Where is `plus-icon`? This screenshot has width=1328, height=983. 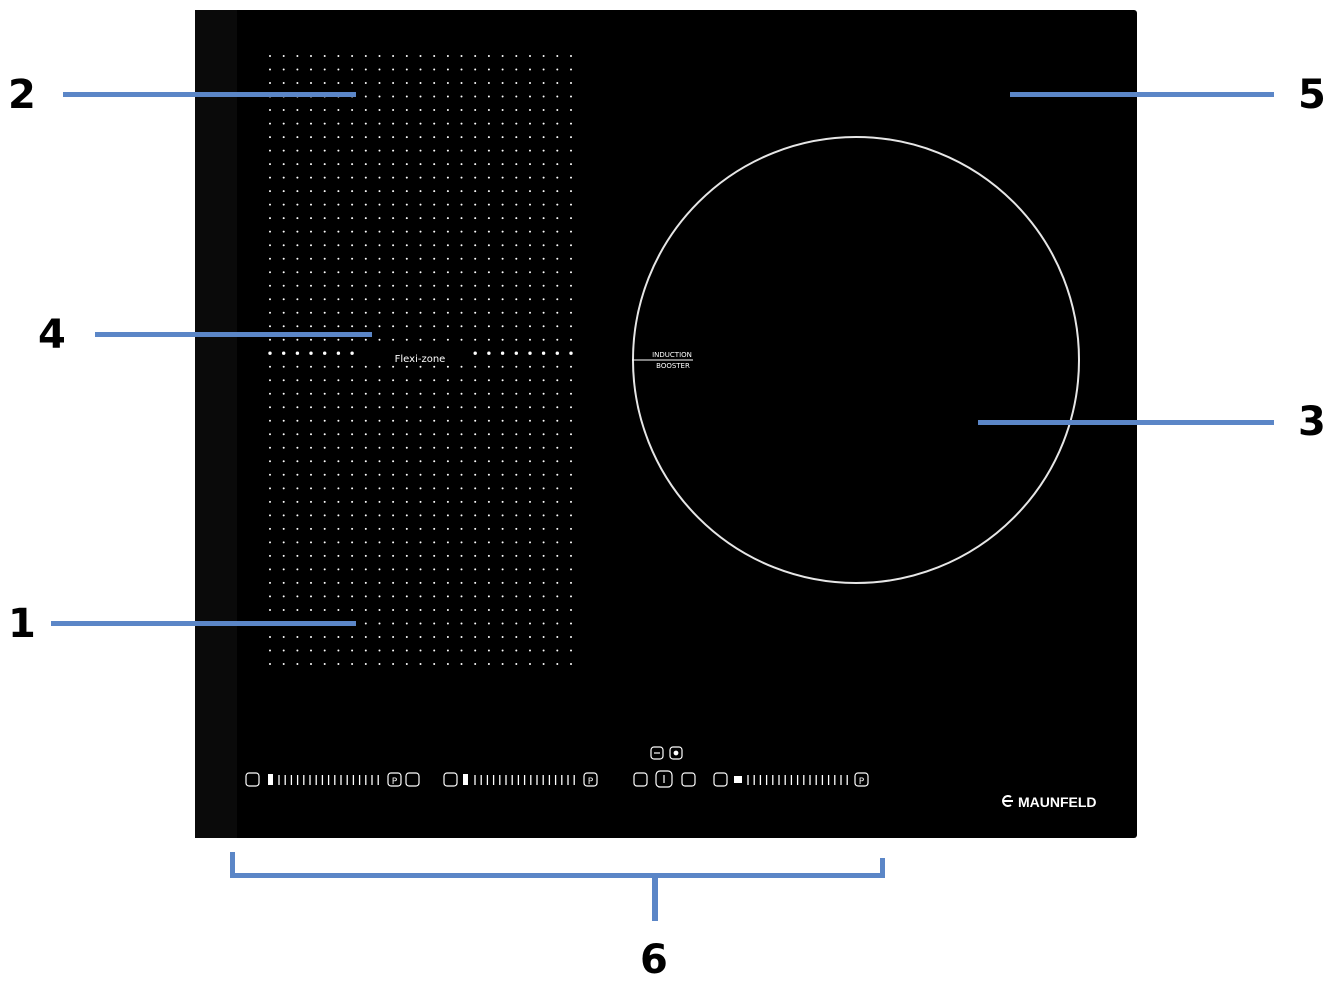
plus-icon is located at coordinates (676, 753).